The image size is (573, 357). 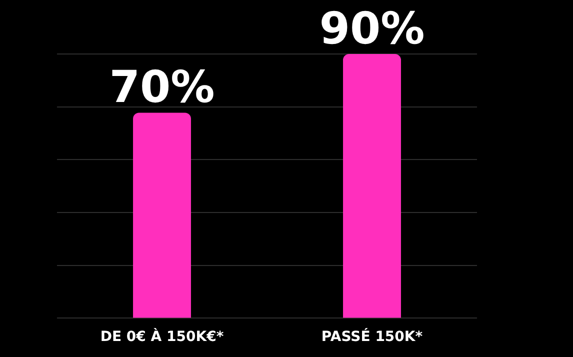 I want to click on data-label: 90%, so click(x=372, y=28).